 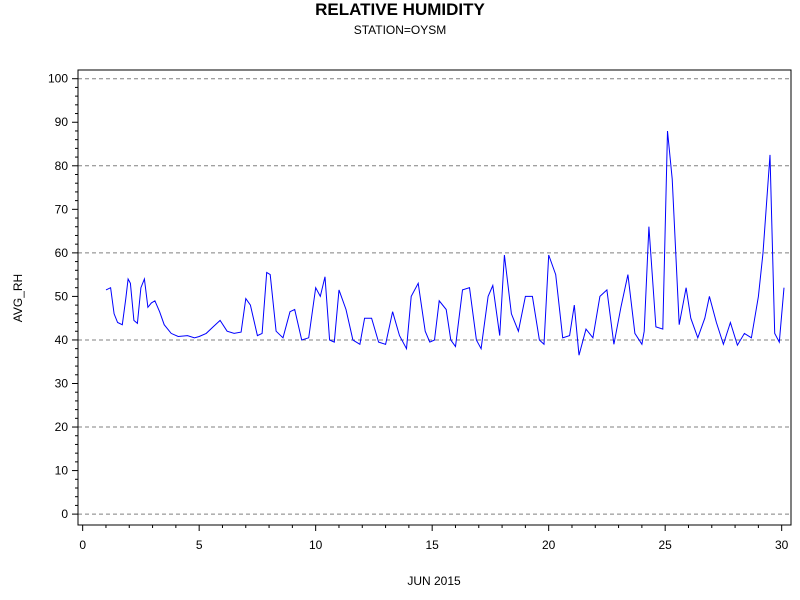 What do you see at coordinates (62, 209) in the screenshot?
I see `y-tick-label: 70` at bounding box center [62, 209].